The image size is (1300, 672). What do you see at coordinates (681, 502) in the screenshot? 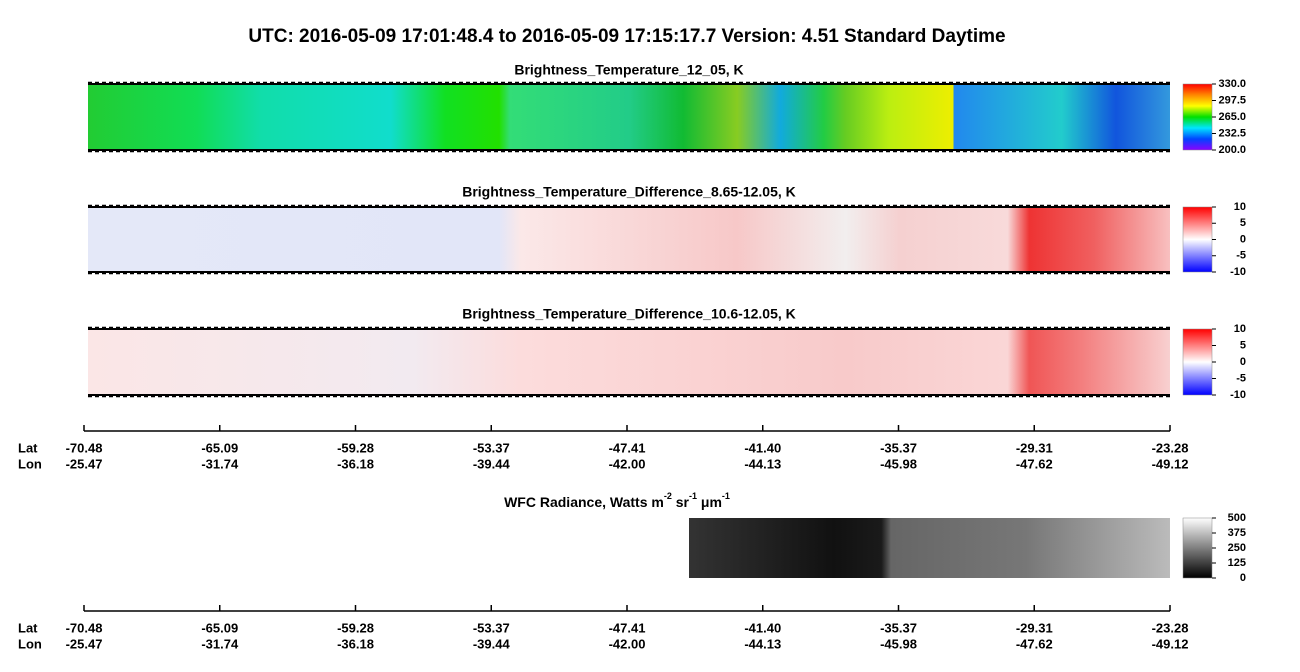
I see `title-part: sr` at bounding box center [681, 502].